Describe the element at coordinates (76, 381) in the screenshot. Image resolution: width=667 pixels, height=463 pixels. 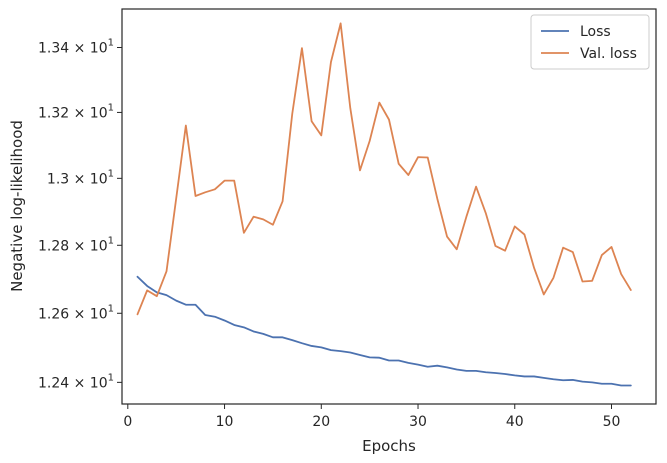
I see `y-tick-label: 1.24 × 10¹` at that location.